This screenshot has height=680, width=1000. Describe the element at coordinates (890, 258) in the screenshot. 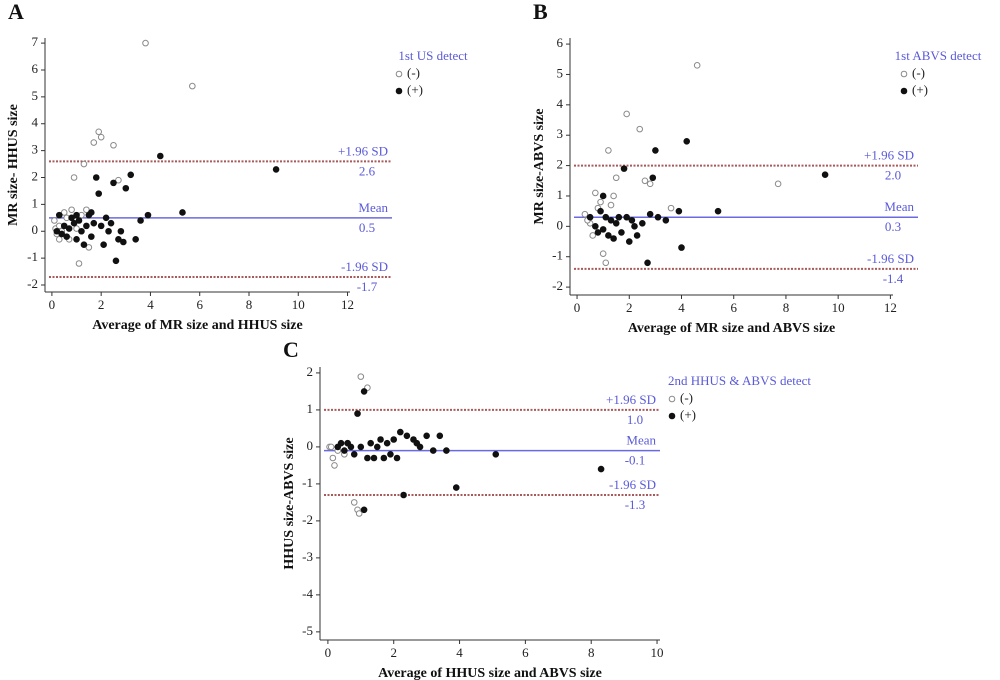

I see `reference-name: -1.96 SD` at that location.